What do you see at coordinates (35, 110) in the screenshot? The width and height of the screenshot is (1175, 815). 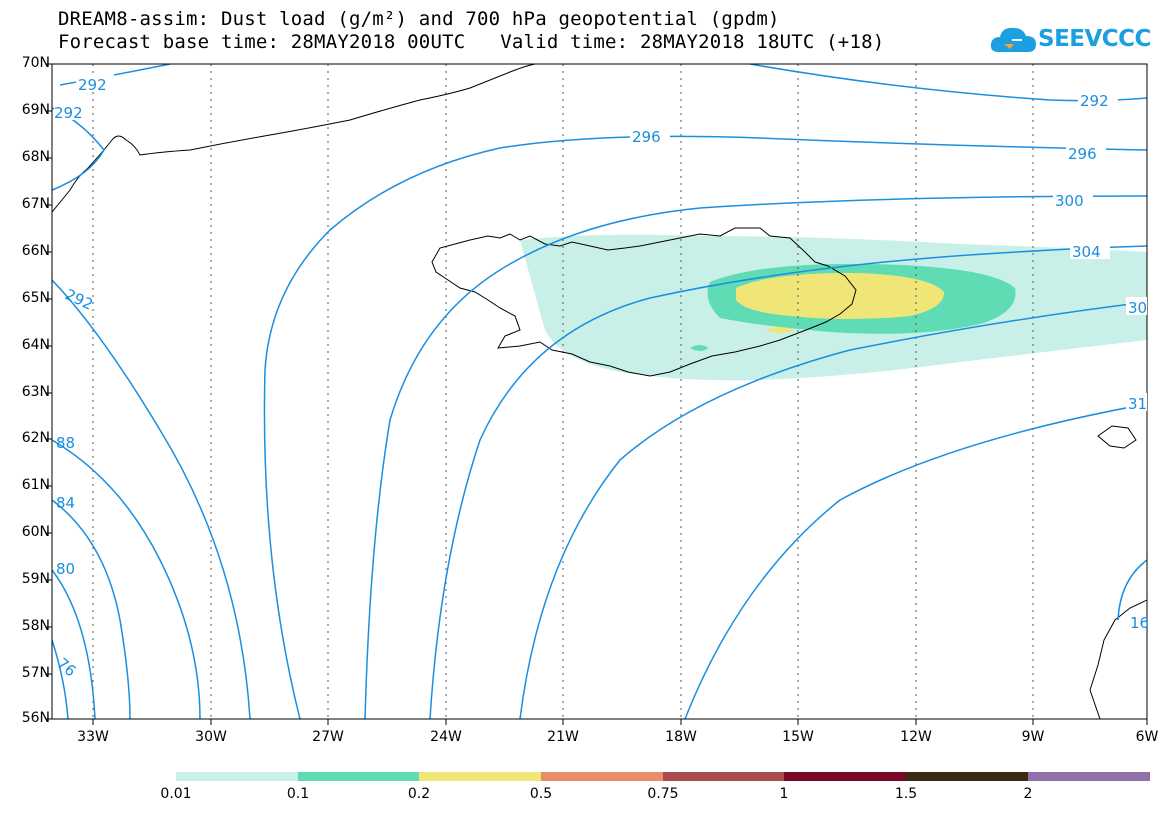 I see `lat-label: 69N` at bounding box center [35, 110].